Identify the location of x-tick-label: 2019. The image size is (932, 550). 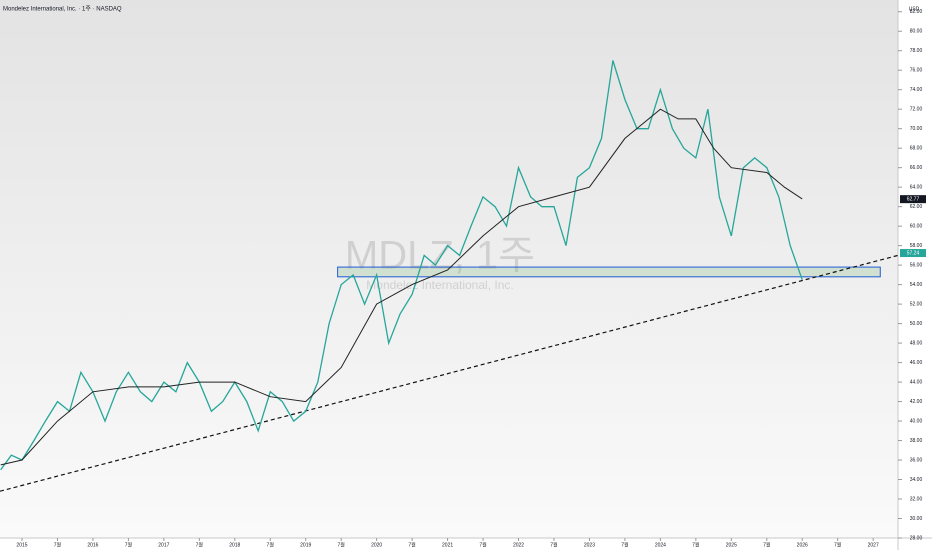
(305, 545).